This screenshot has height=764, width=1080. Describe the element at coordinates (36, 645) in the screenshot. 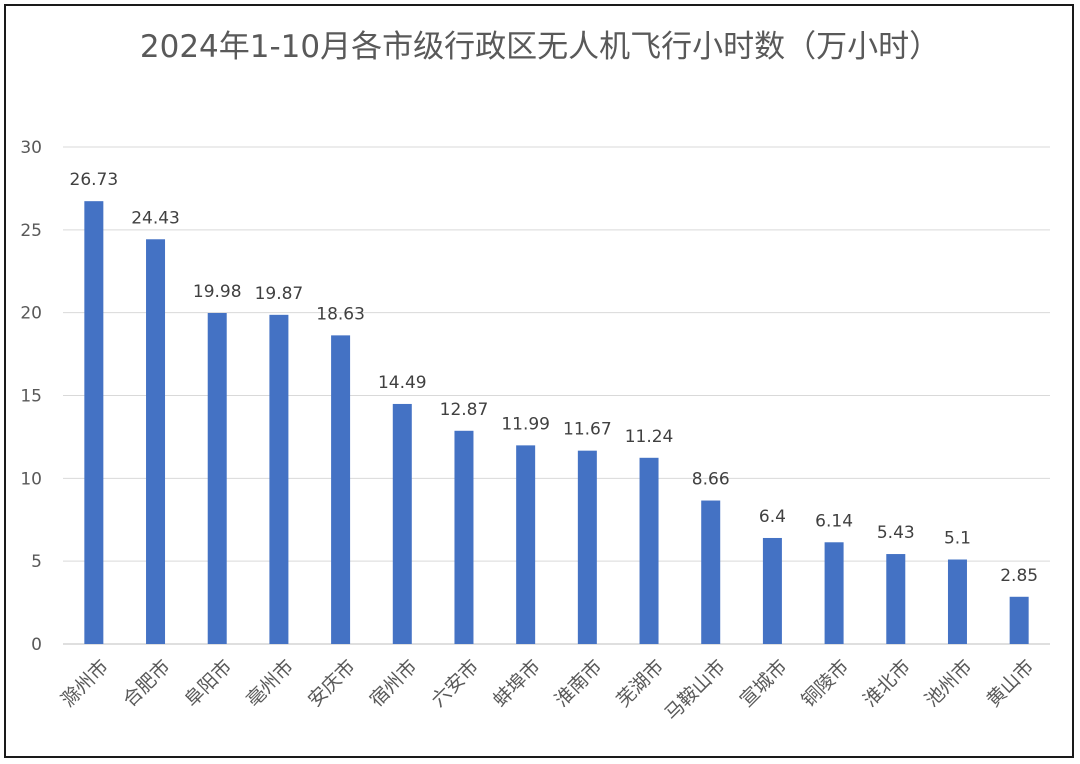

I see `y-tick-label: 0` at that location.